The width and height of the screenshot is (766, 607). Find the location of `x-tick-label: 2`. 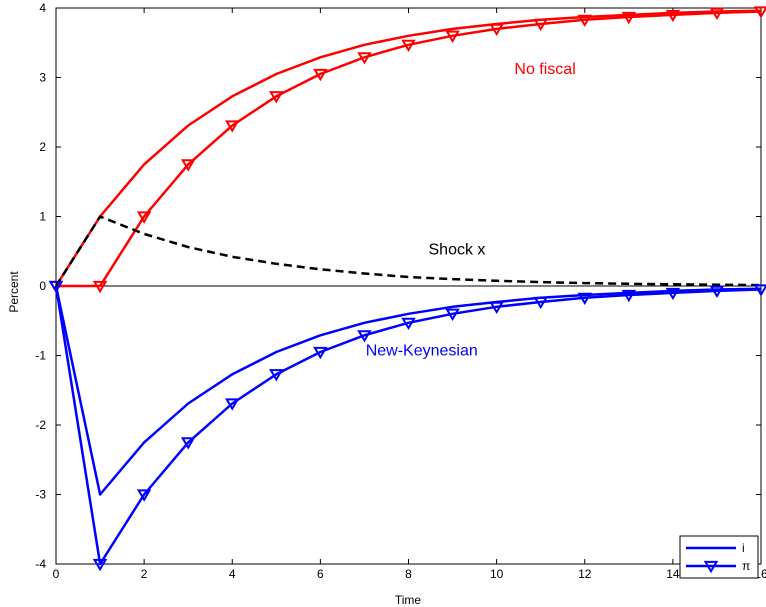

x-tick-label: 2 is located at coordinates (144, 574).